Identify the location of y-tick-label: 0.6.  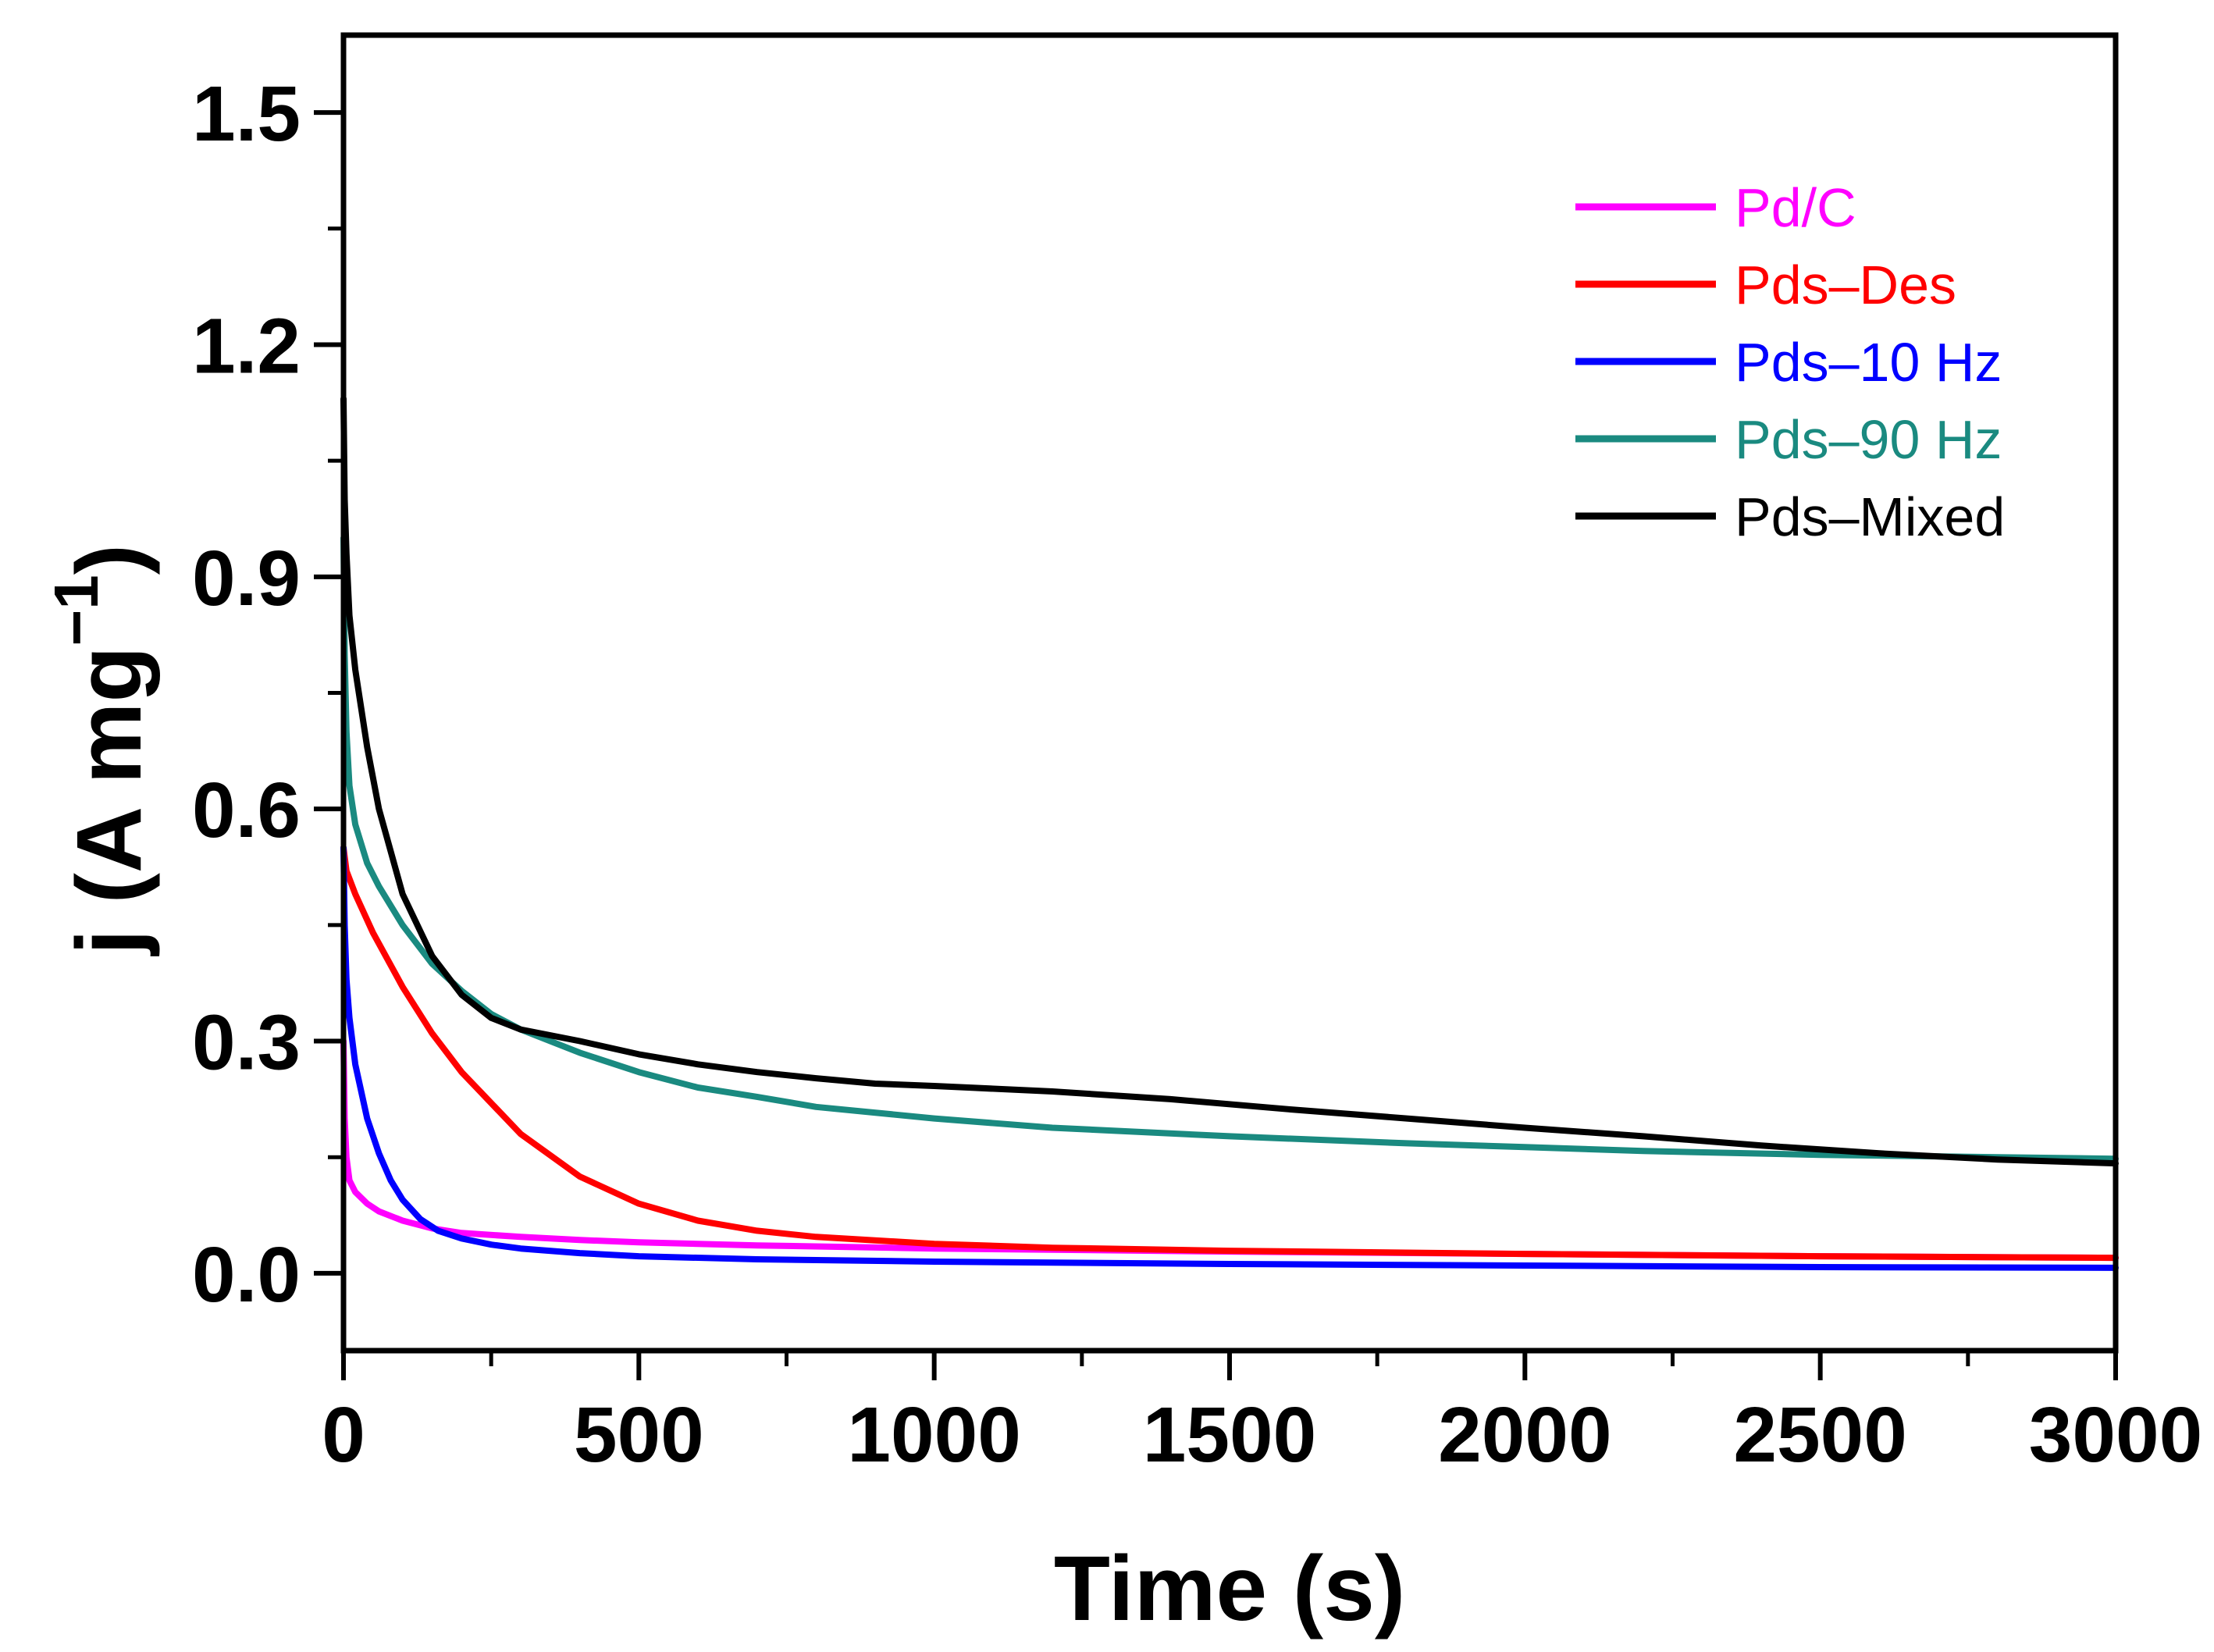
(246, 810).